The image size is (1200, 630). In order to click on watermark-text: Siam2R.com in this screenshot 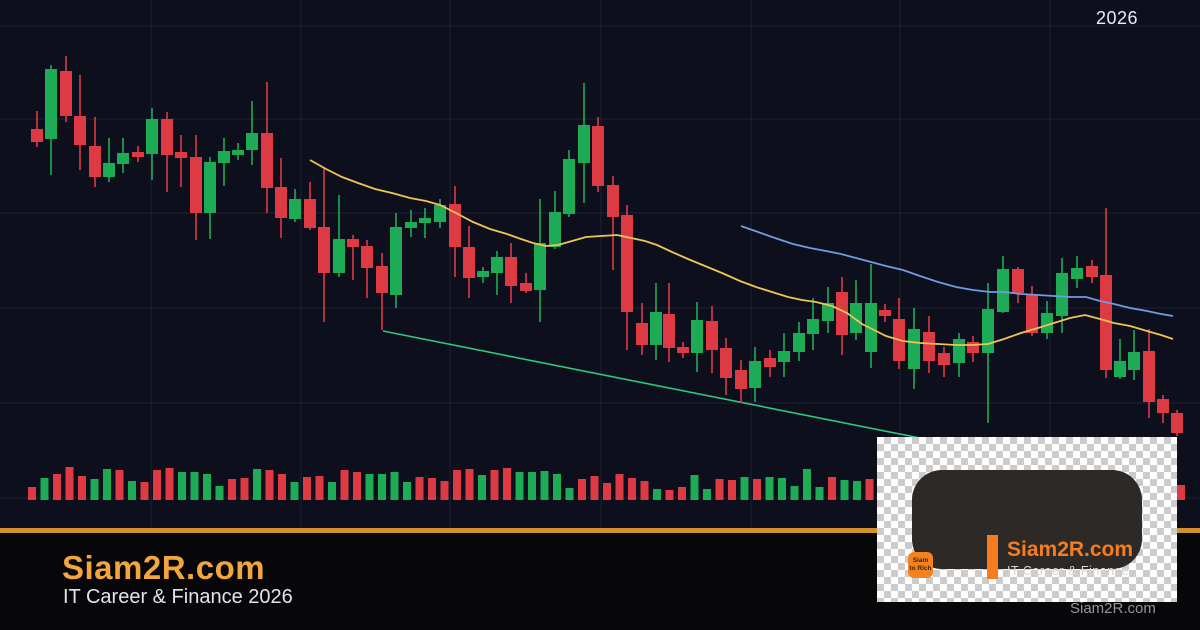, I will do `click(1113, 608)`.